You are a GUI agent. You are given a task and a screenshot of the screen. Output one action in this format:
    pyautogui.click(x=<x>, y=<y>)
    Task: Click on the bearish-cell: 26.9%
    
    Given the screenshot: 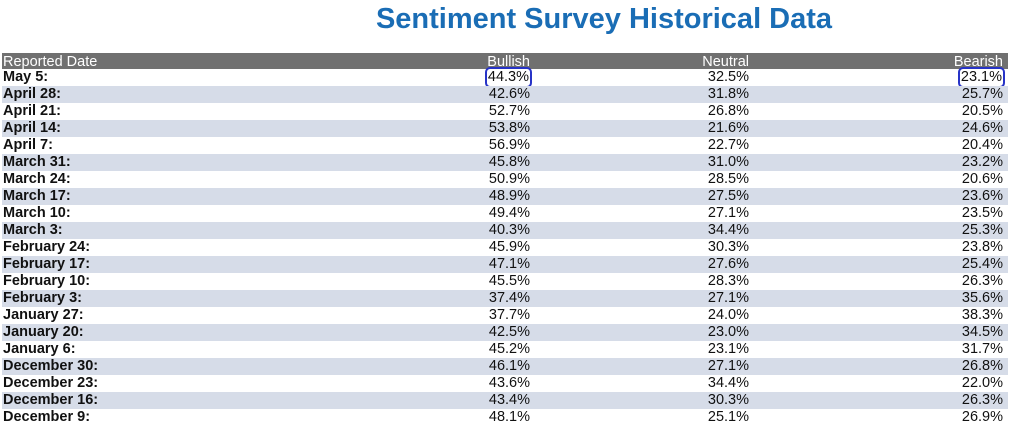 What is the action you would take?
    pyautogui.click(x=982, y=417)
    